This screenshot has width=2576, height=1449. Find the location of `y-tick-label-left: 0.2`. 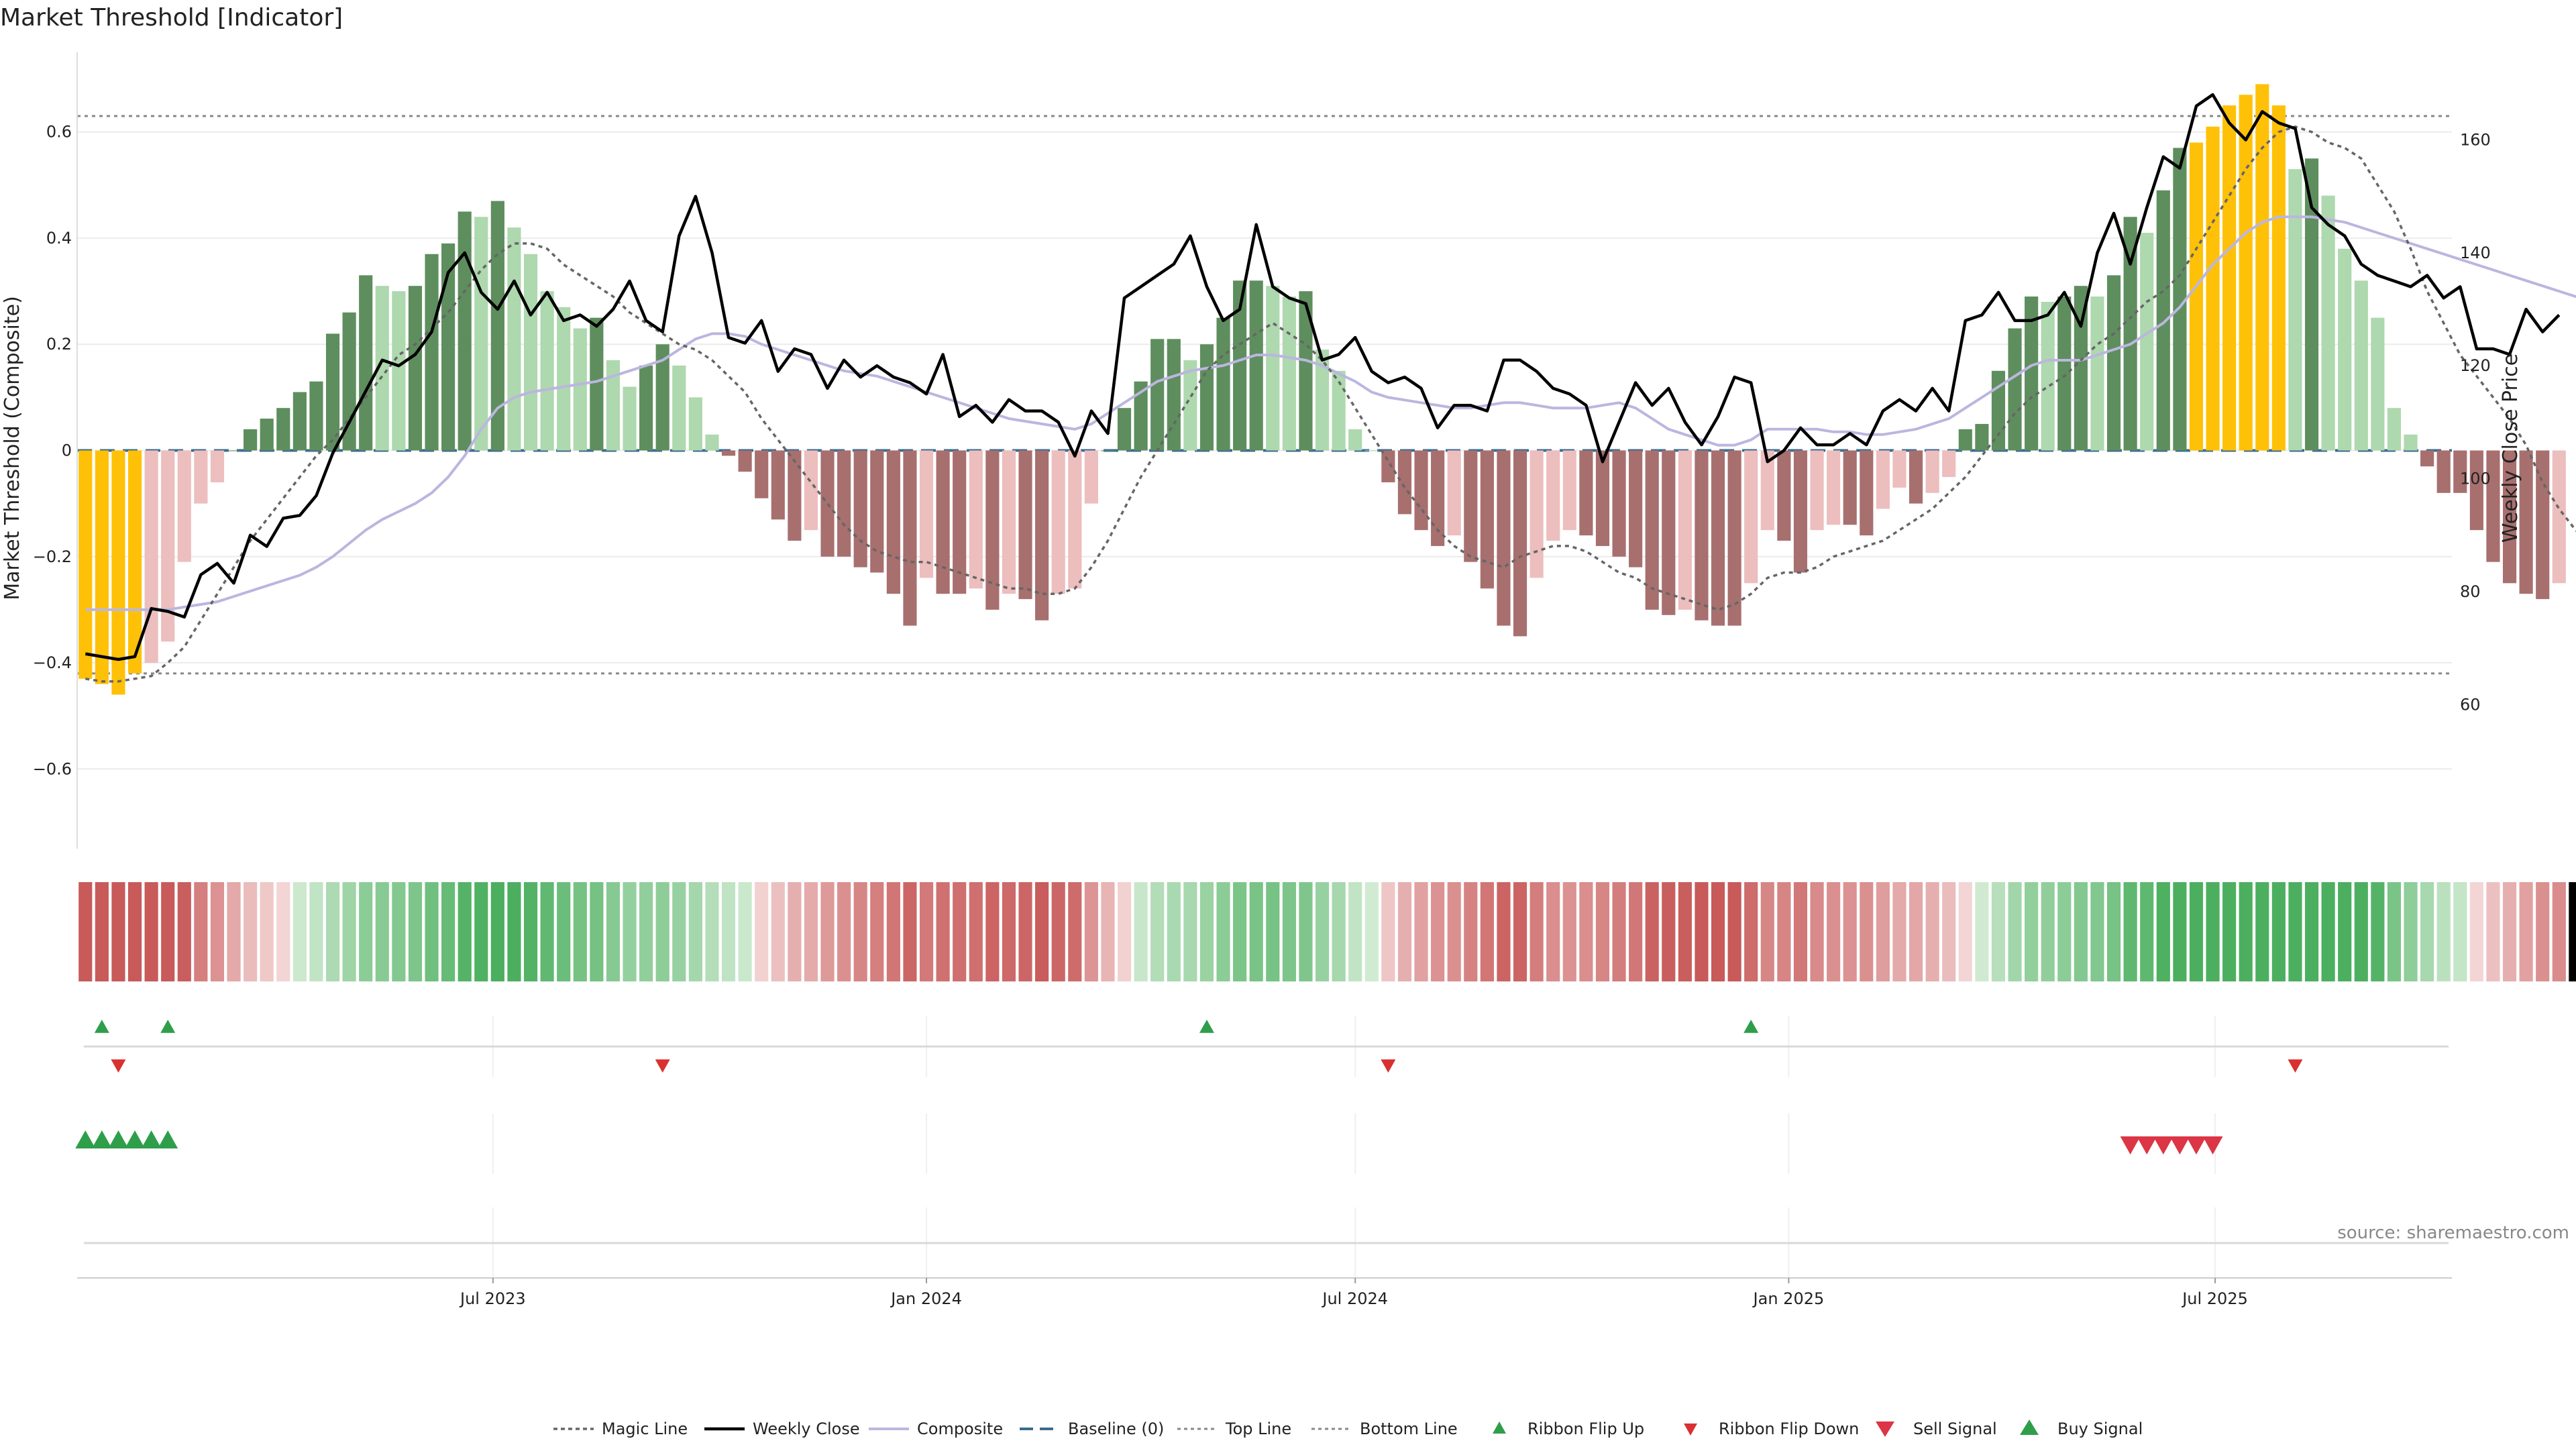

y-tick-label-left: 0.2 is located at coordinates (59, 344).